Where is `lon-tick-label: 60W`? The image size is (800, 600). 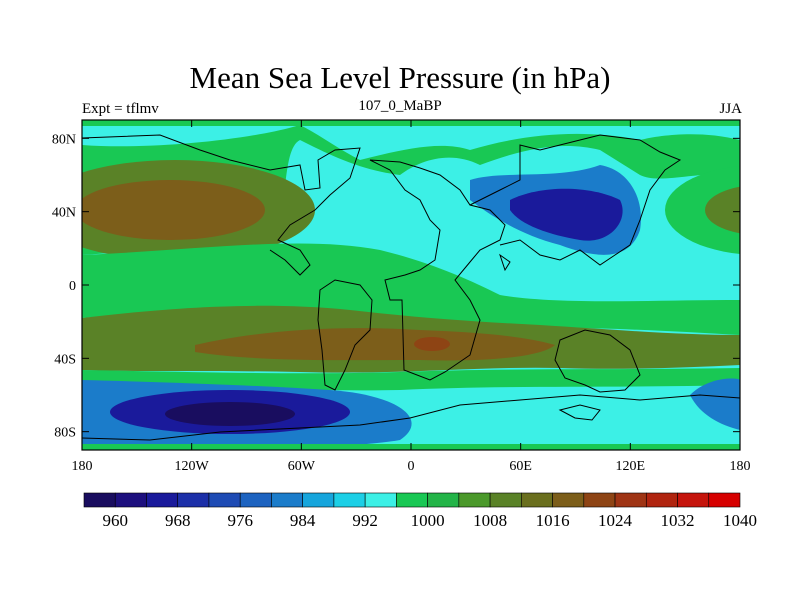 lon-tick-label: 60W is located at coordinates (302, 466).